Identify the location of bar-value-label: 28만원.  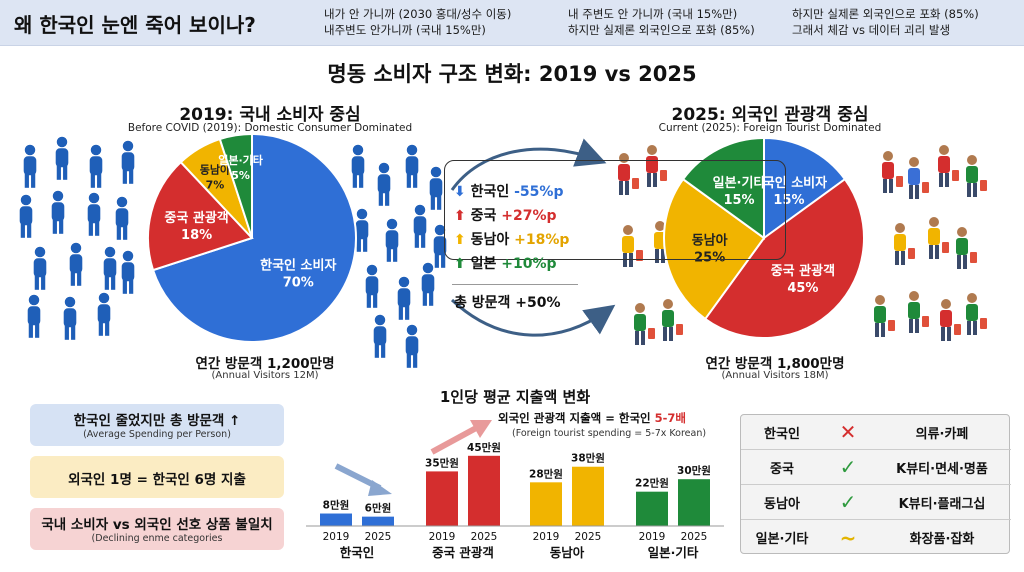
(546, 473).